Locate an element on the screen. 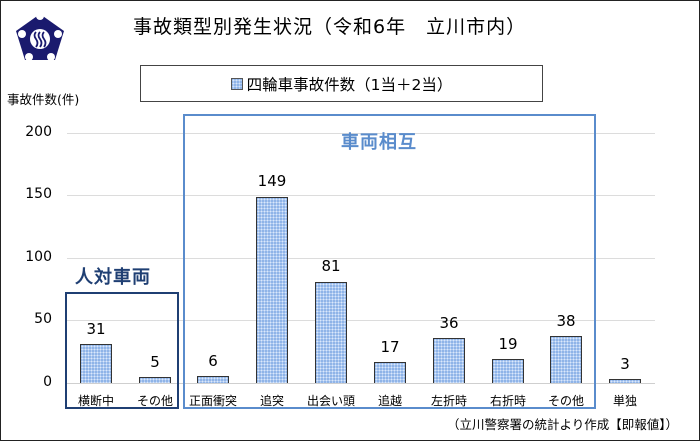 The height and width of the screenshot is (441, 700). y-axis-label: 事故件数(件) is located at coordinates (43, 99).